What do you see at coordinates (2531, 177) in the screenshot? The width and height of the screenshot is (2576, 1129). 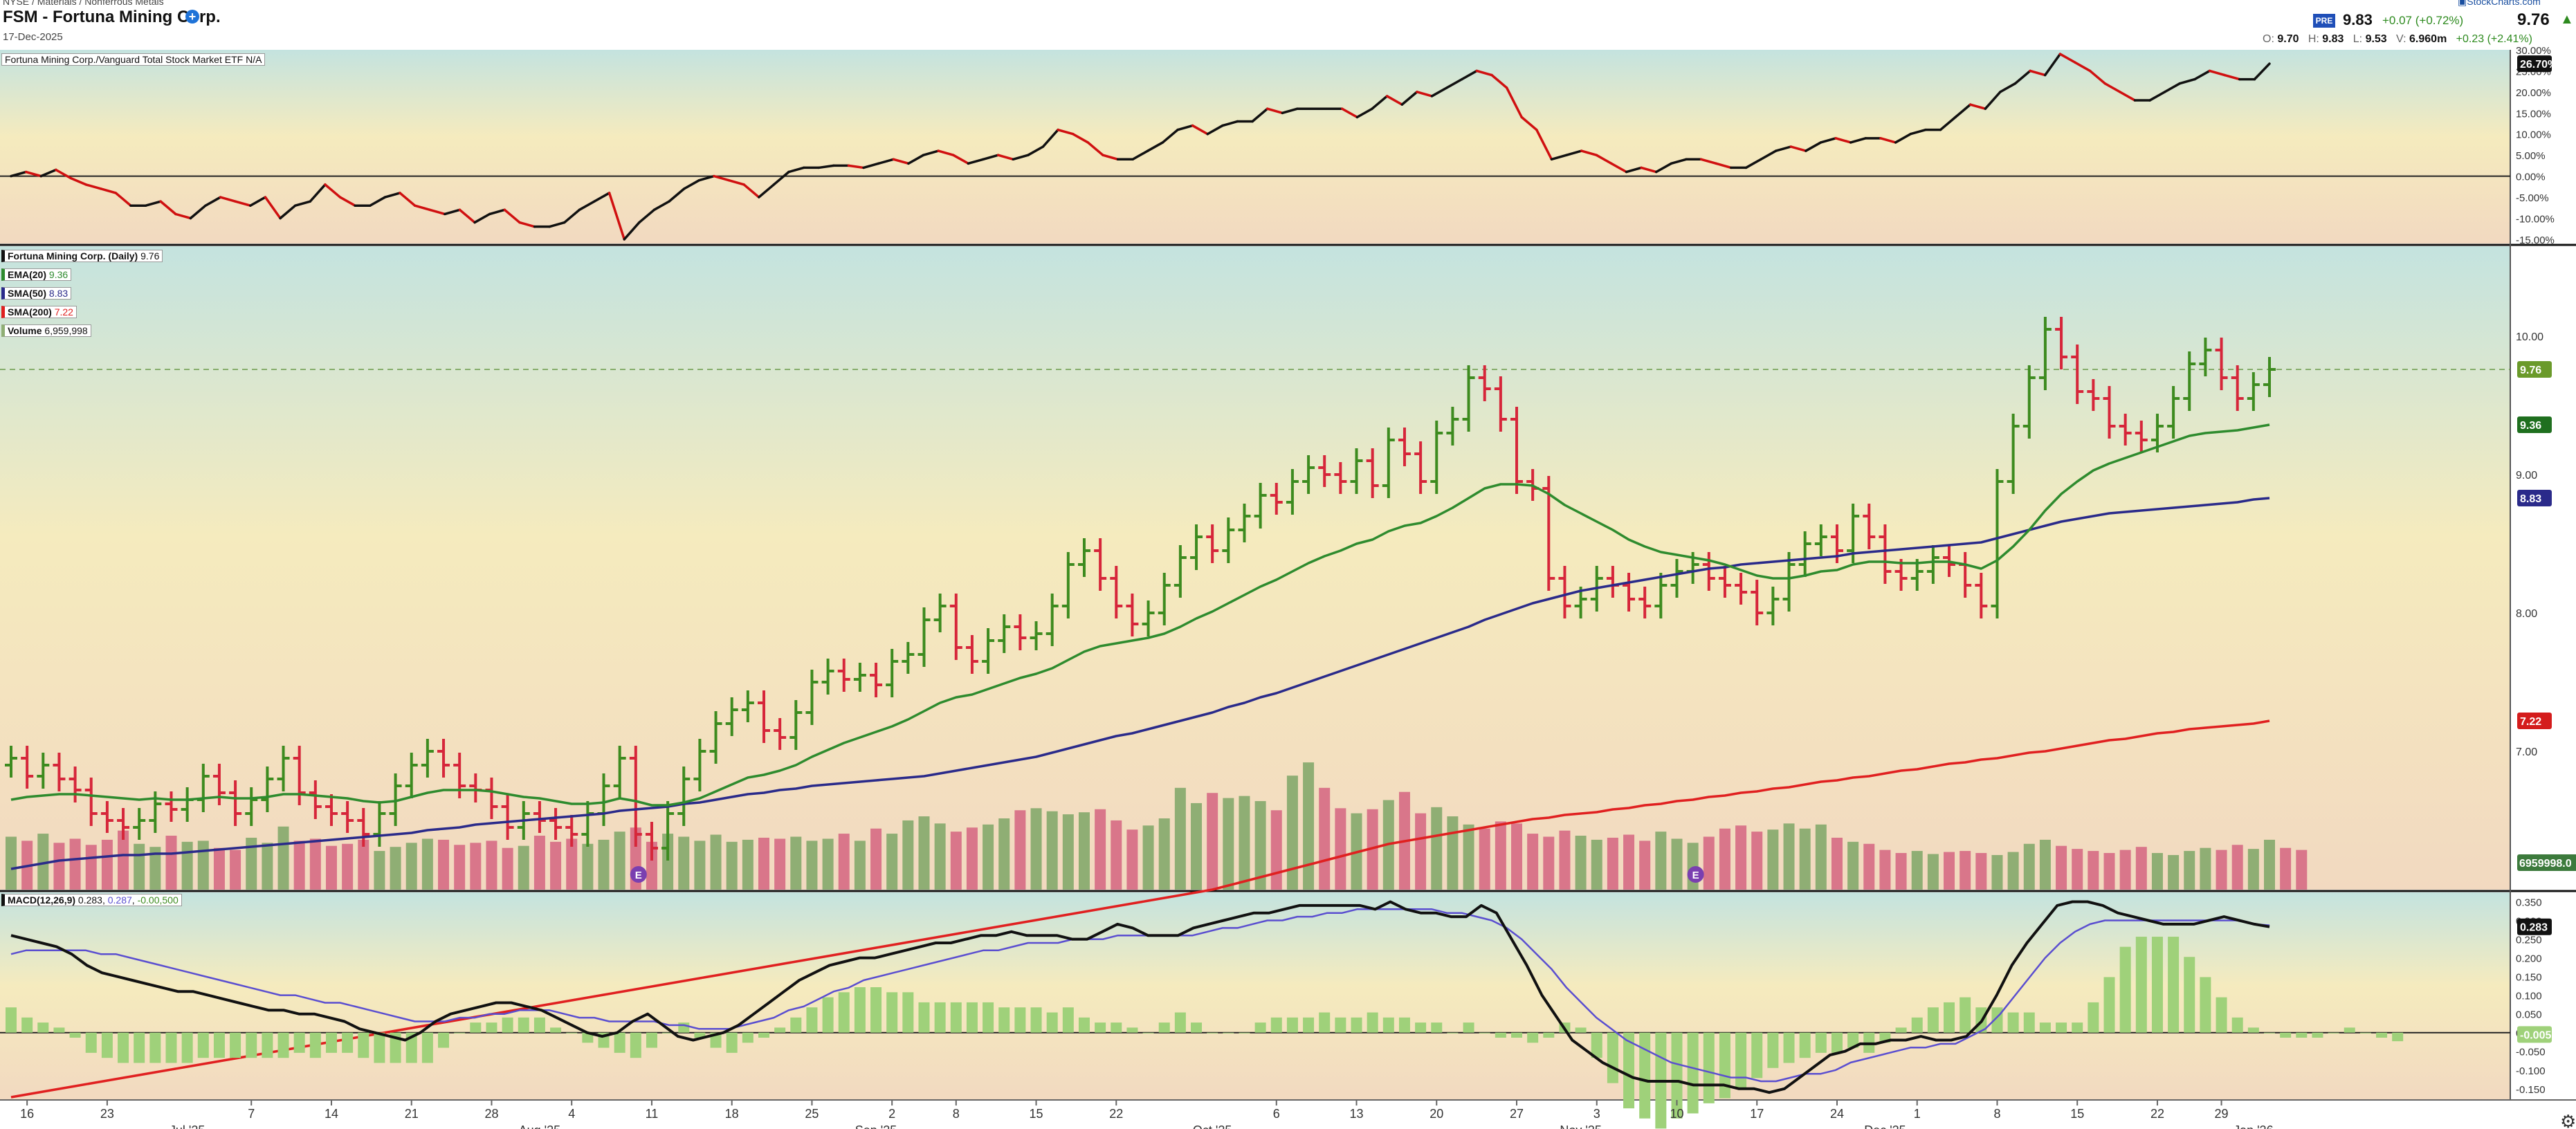 I see `rs-tick-label: 0.00%` at bounding box center [2531, 177].